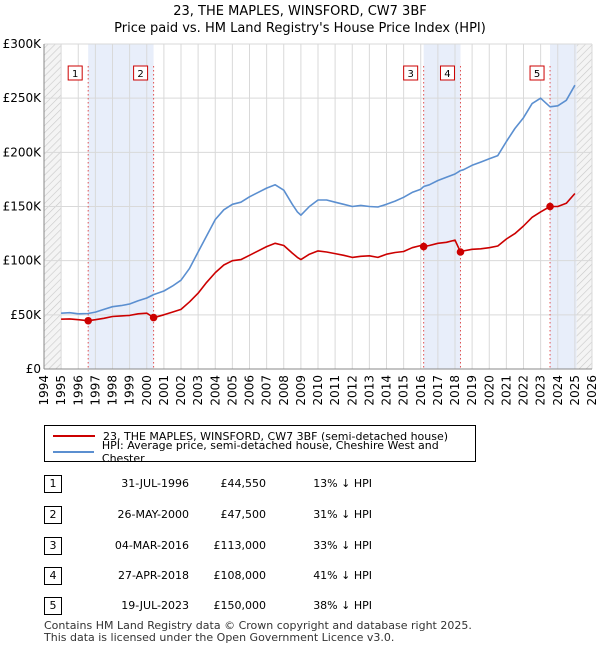  I want to click on x-tick-label: 2015, so click(404, 390).